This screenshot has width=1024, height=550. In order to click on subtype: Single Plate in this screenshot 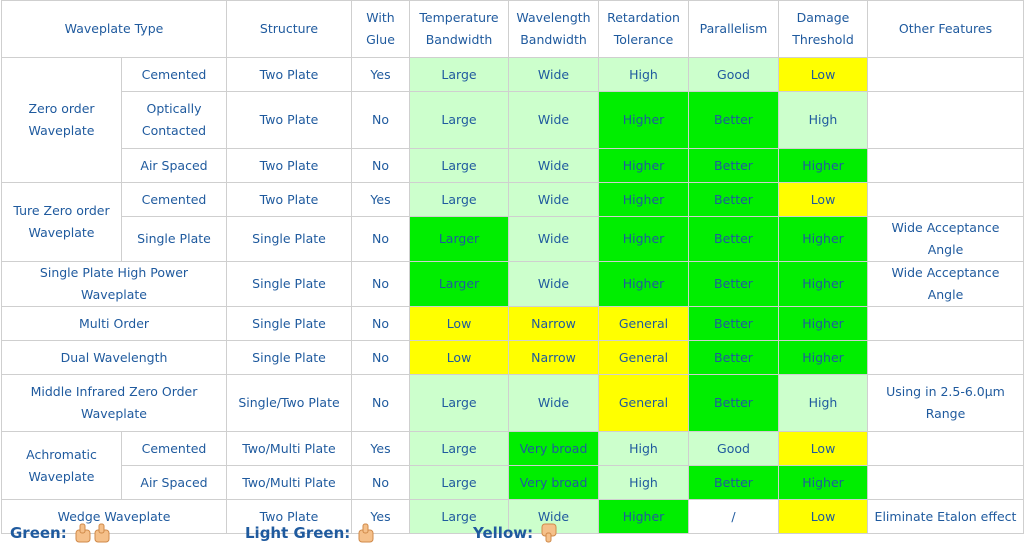, I will do `click(174, 239)`.